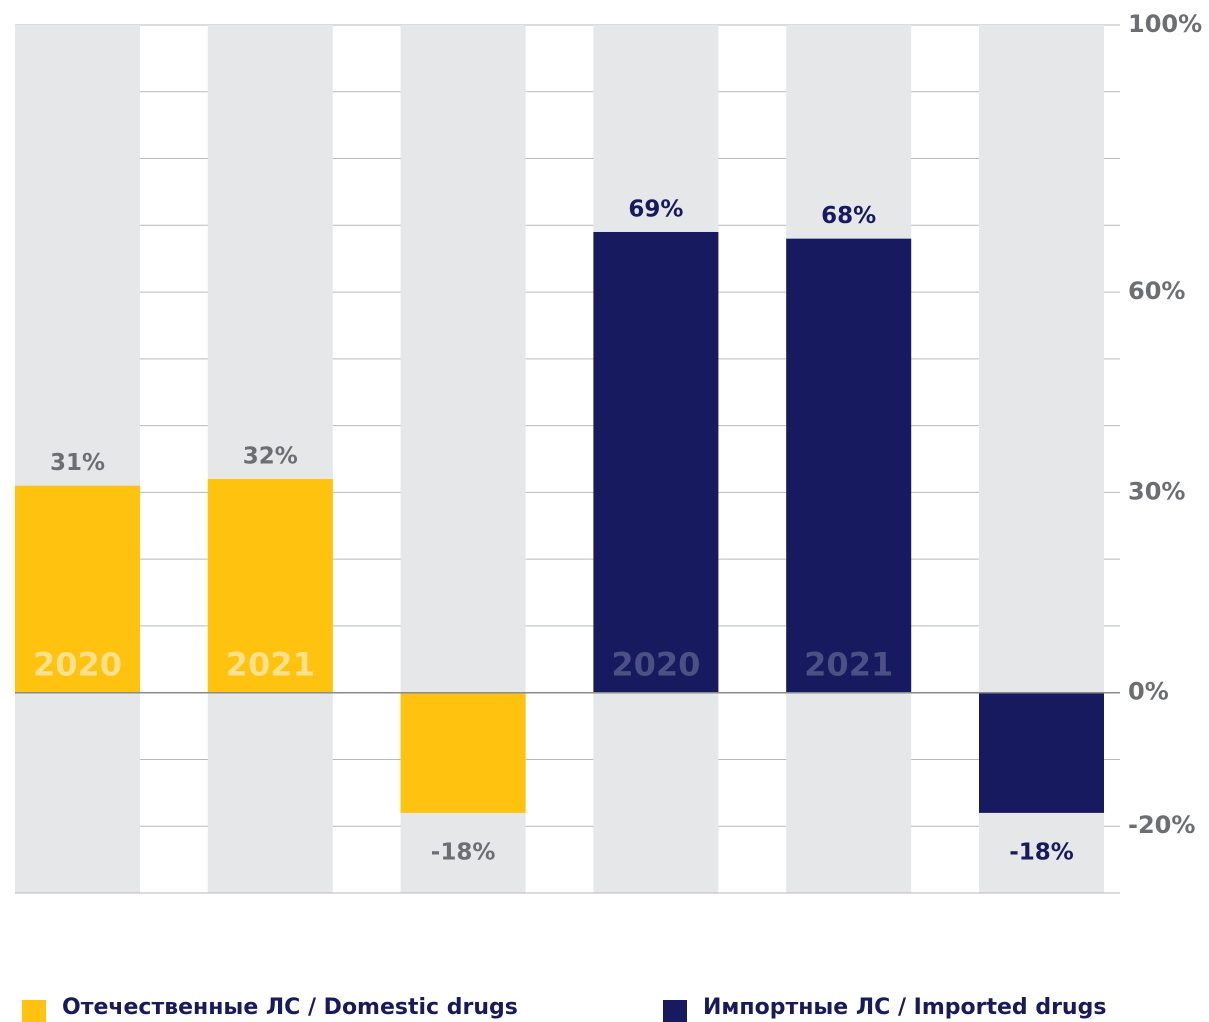 The width and height of the screenshot is (1209, 1022). I want to click on value-label: 32%, so click(270, 457).